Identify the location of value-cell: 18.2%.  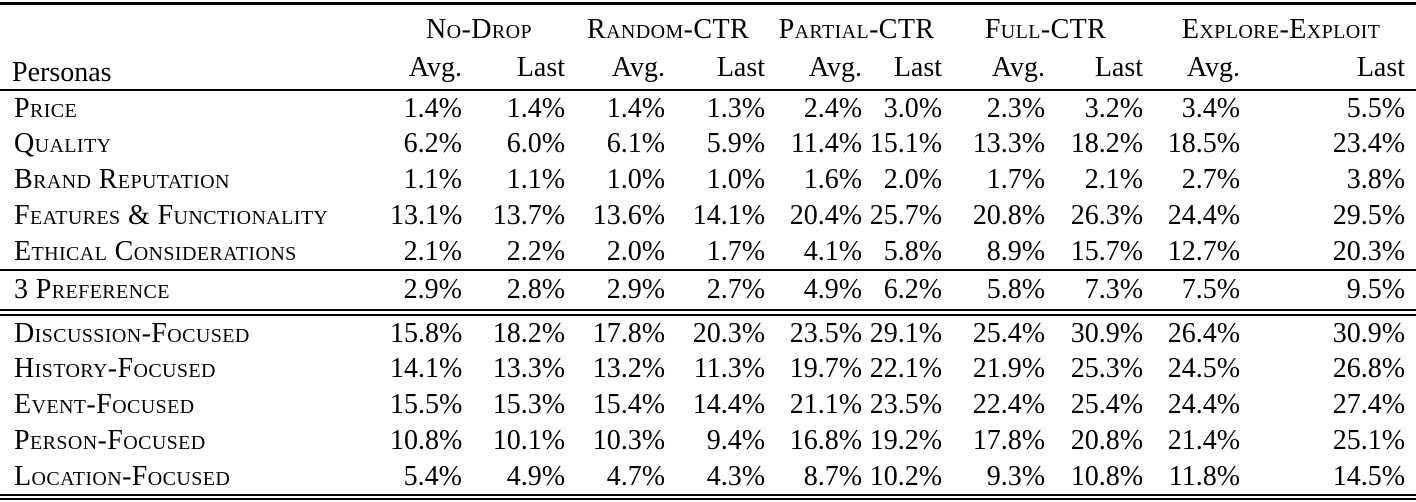
(1107, 143).